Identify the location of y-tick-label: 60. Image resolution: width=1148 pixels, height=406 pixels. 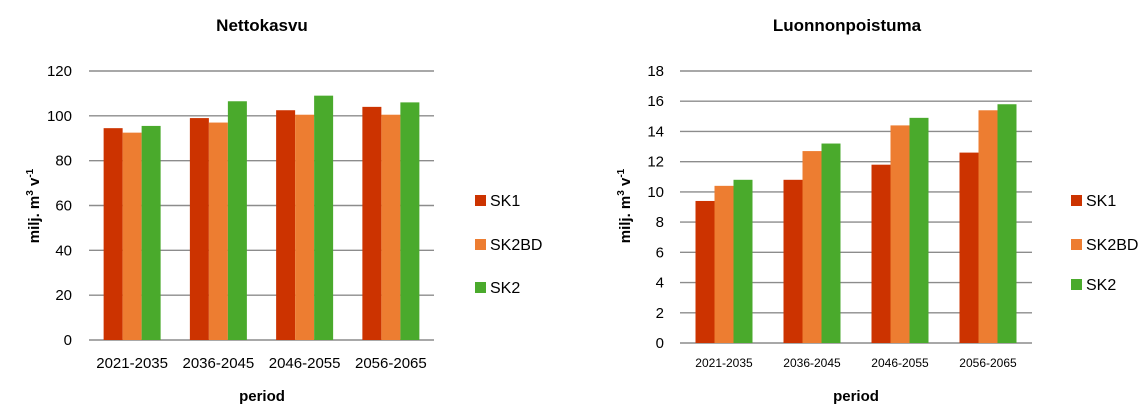
(63, 206).